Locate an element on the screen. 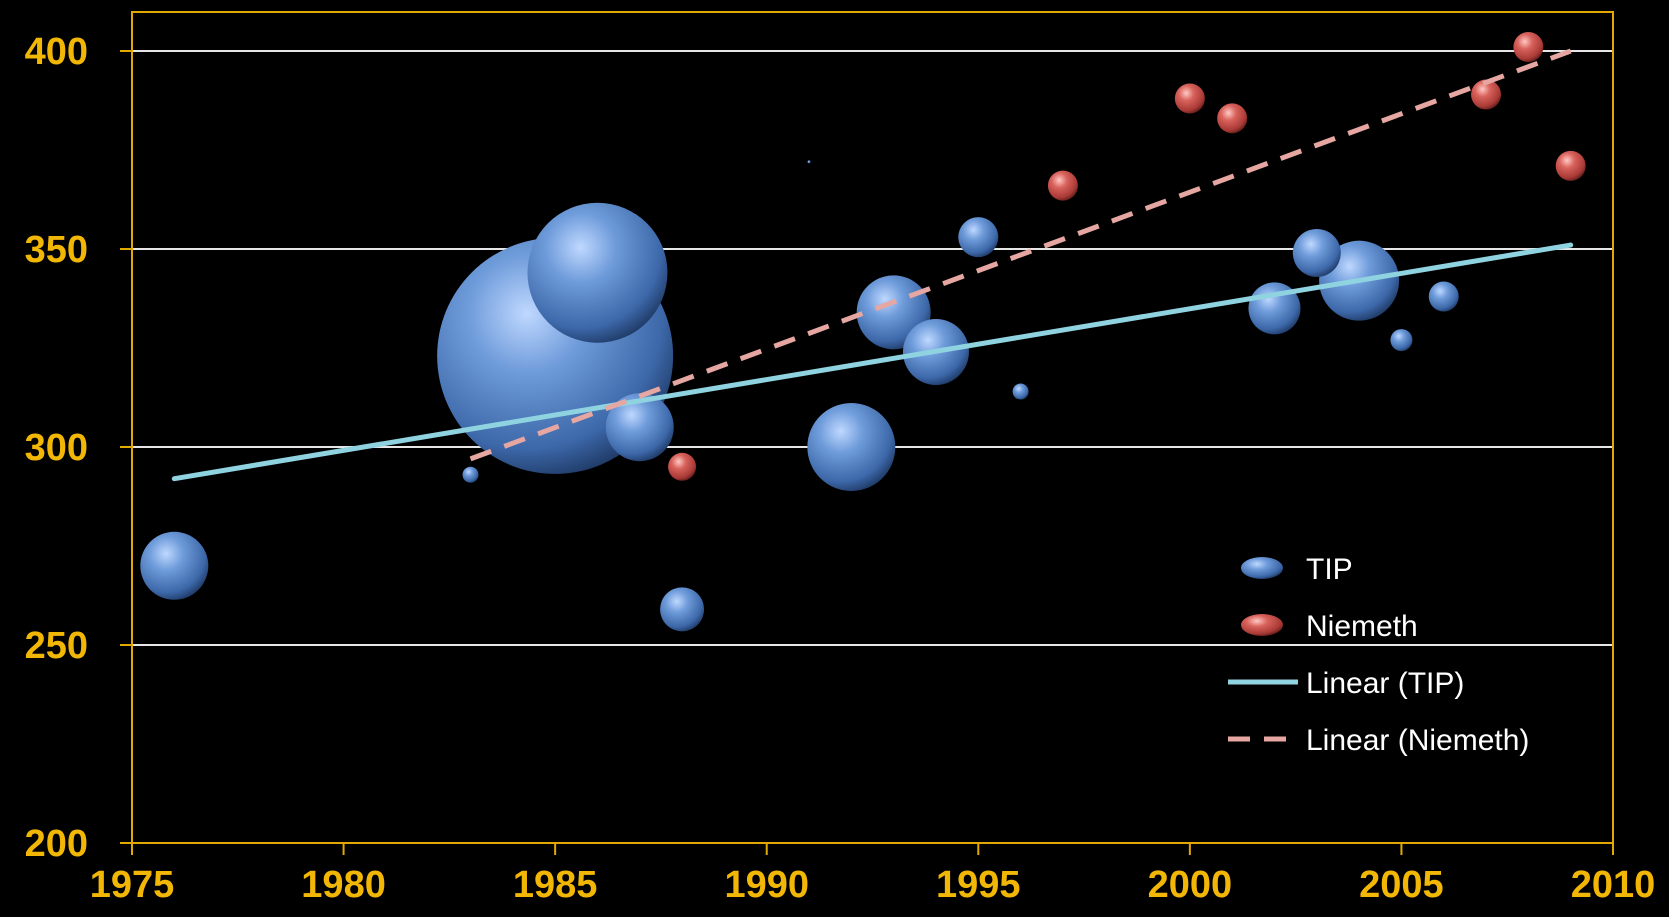 The image size is (1669, 917). y-tick-label-350: 350 is located at coordinates (56, 250).